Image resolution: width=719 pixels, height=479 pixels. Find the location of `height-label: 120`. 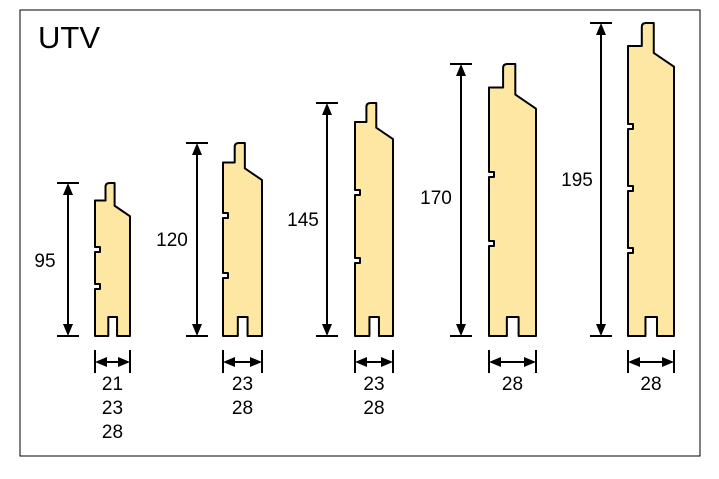

height-label: 120 is located at coordinates (172, 240).